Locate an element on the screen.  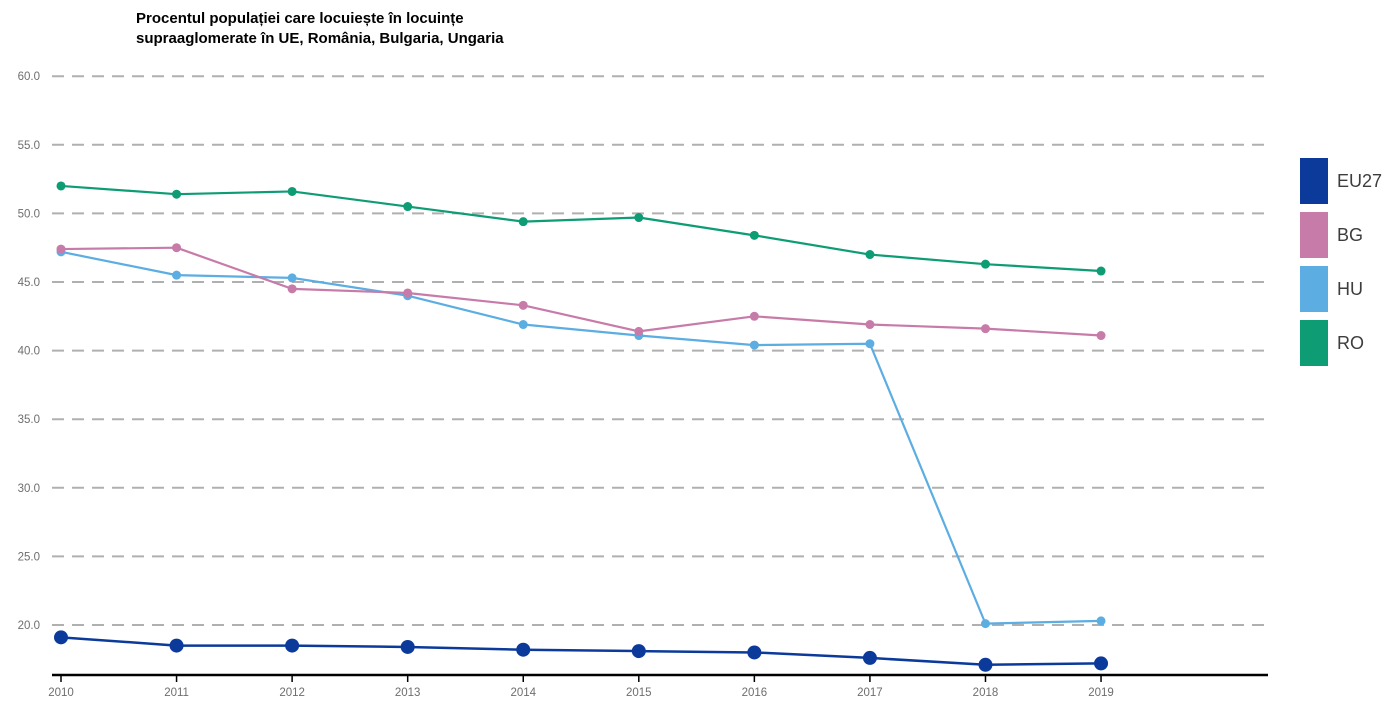
series-line-ro is located at coordinates (581, 228).